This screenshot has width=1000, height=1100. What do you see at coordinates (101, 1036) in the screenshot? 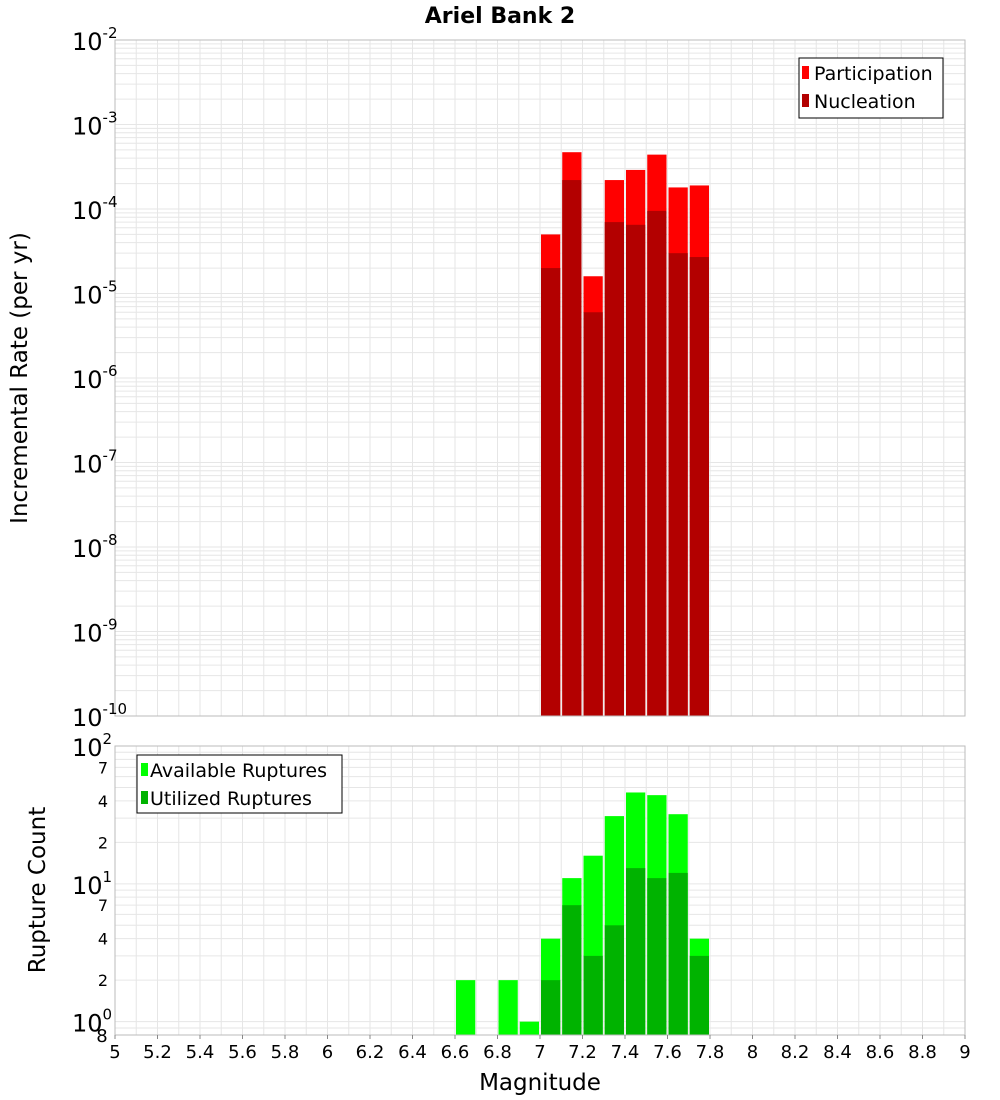
I see `count-y-axis-bottom-label: 8` at bounding box center [101, 1036].